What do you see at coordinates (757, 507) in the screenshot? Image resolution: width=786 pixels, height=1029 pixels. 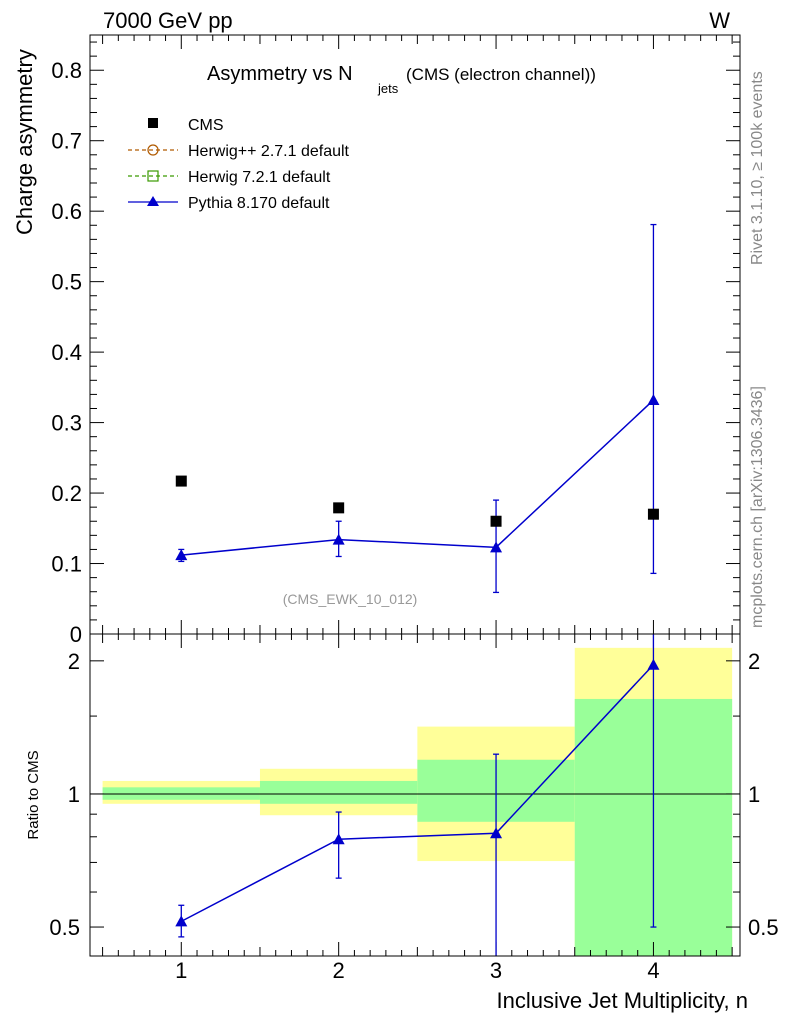 I see `mcplots-reference-label: mcplots.cern.ch [arXiv:1306.3436]` at bounding box center [757, 507].